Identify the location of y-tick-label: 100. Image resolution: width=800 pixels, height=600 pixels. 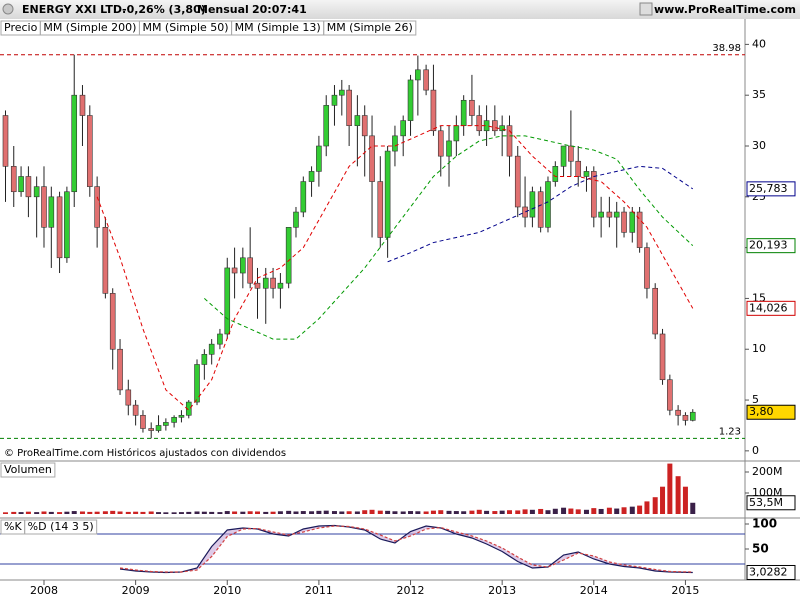
(764, 524).